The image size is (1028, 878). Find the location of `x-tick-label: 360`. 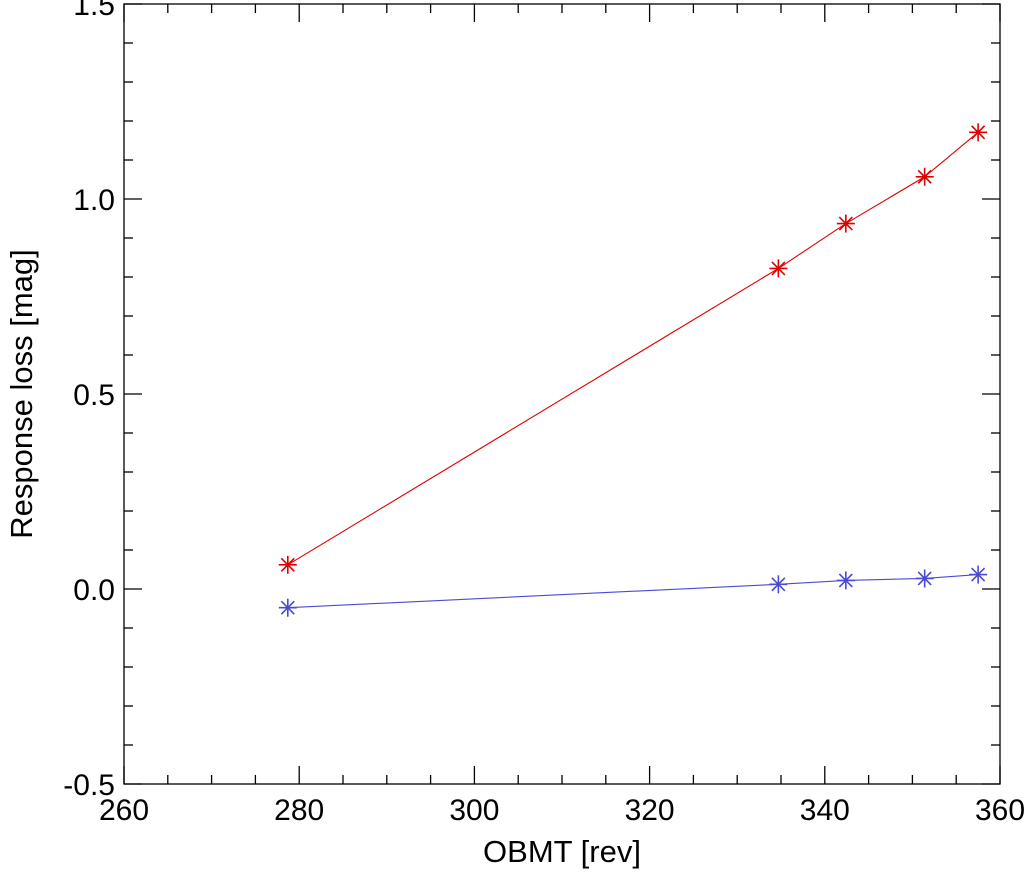

x-tick-label: 360 is located at coordinates (1000, 810).